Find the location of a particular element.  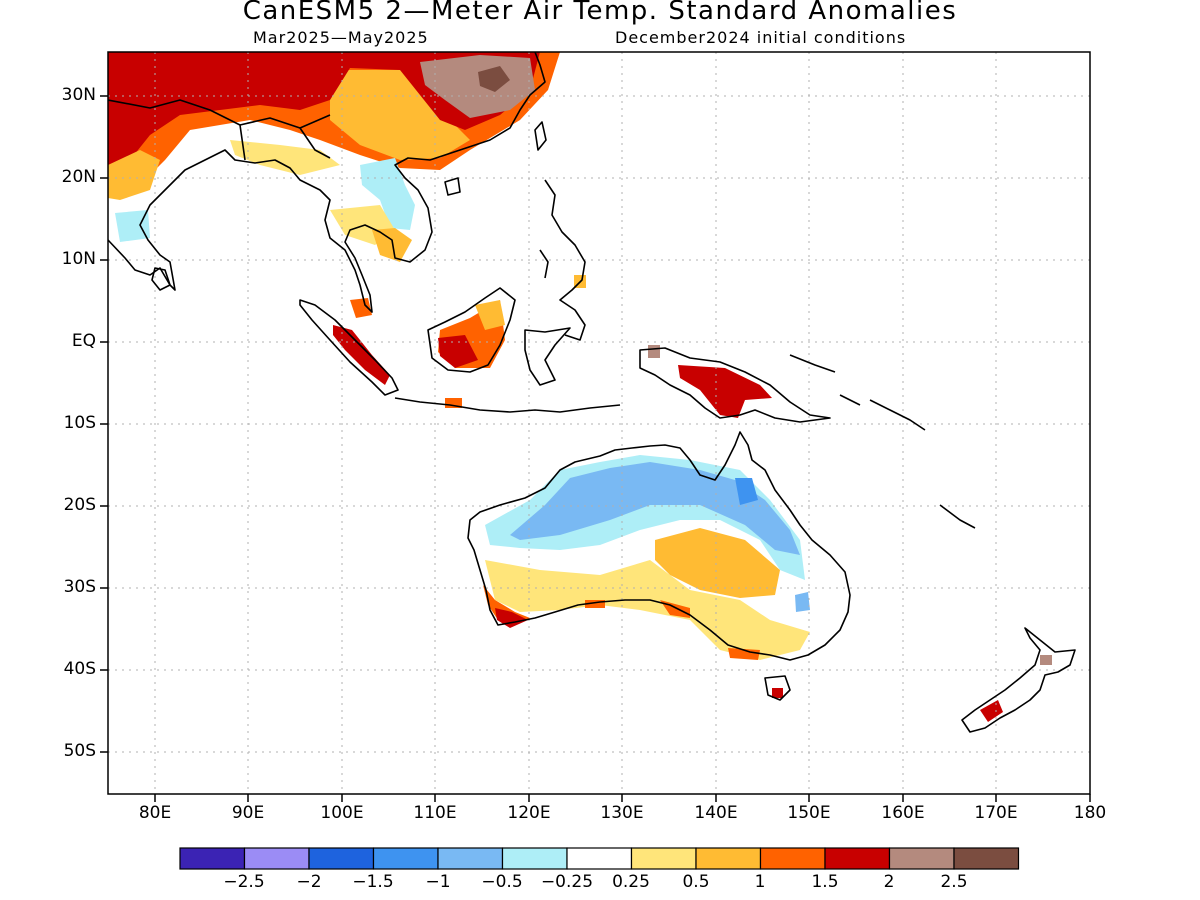

lon-label-100e: 100E is located at coordinates (342, 813).